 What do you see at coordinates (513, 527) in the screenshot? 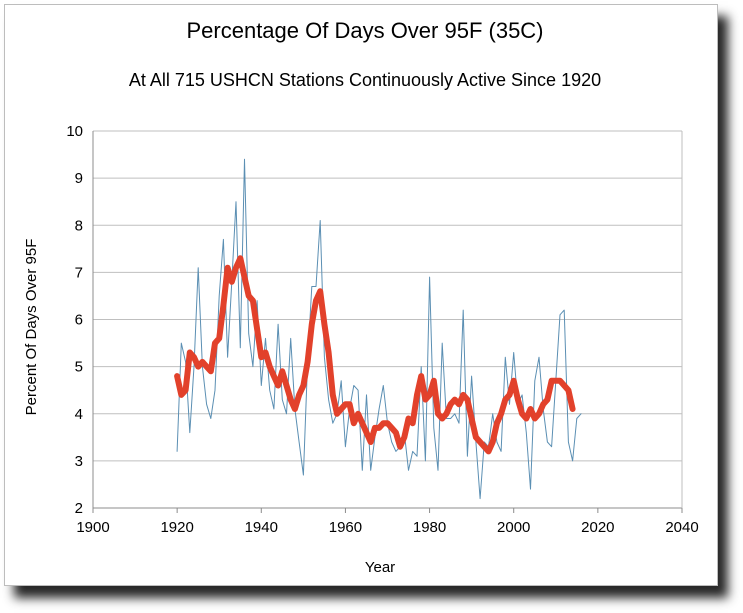
I see `x-tick-label: 2000` at bounding box center [513, 527].